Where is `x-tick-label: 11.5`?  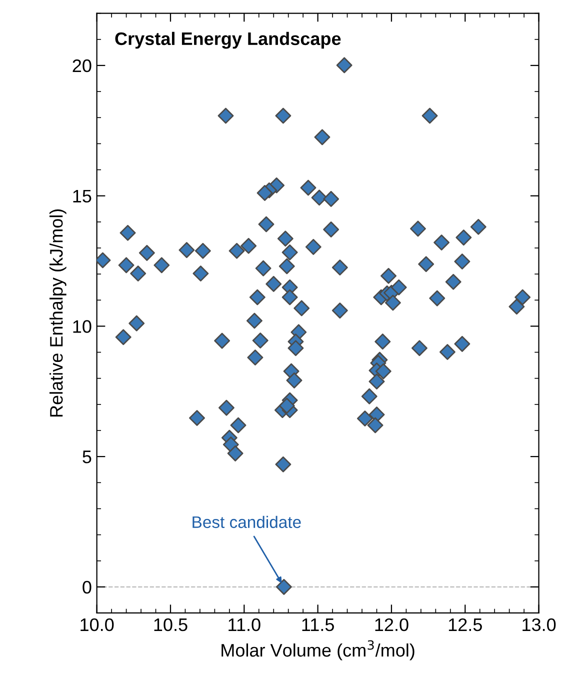 x-tick-label: 11.5 is located at coordinates (318, 625).